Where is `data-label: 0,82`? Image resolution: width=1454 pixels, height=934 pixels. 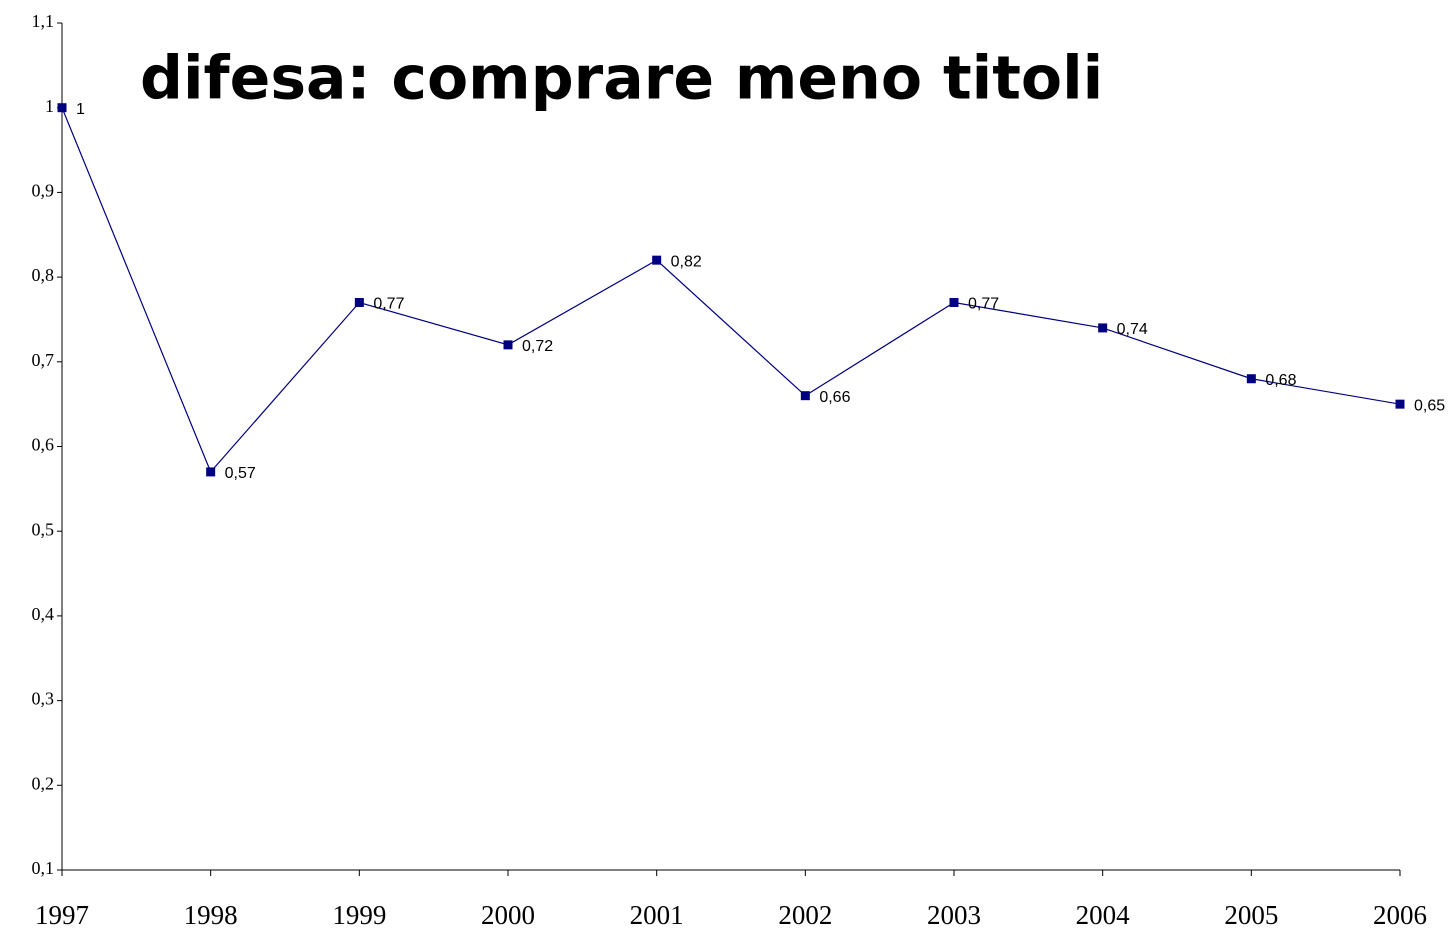 data-label: 0,82 is located at coordinates (686, 261).